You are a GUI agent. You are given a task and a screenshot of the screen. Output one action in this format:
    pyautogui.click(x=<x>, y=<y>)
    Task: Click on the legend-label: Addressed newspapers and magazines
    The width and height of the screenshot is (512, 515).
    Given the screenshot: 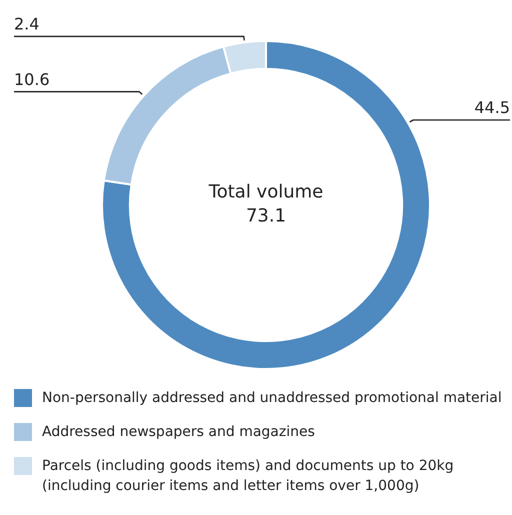 What is the action you would take?
    pyautogui.click(x=178, y=432)
    